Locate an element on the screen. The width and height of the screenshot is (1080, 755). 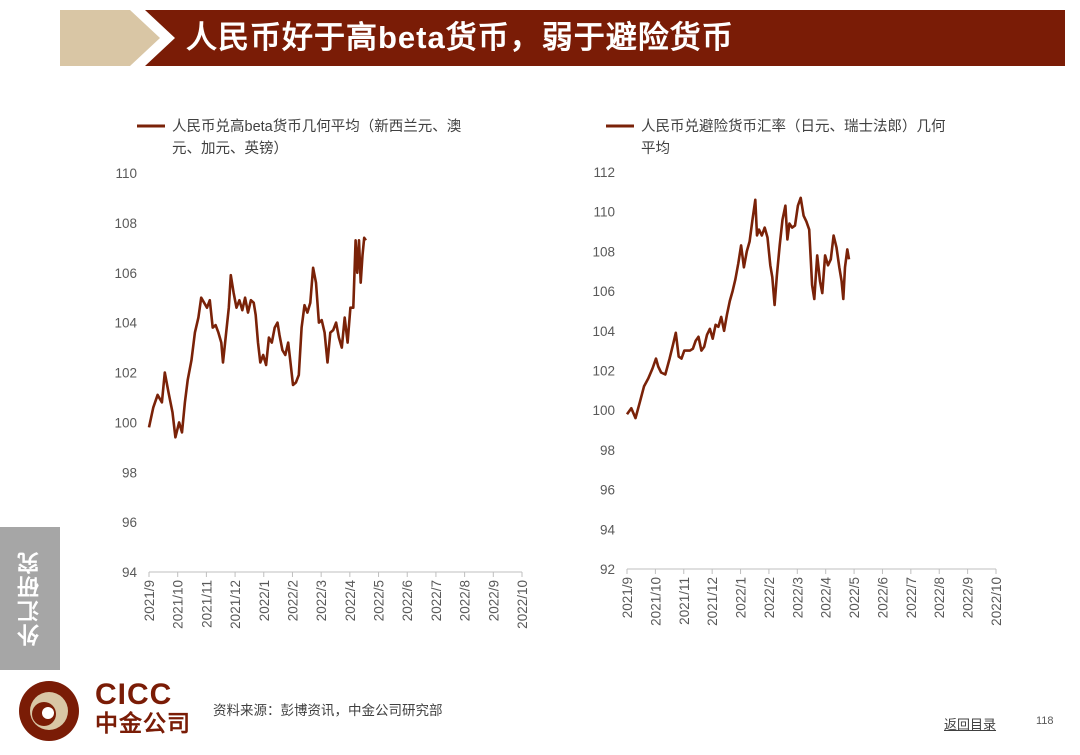
chart2-y-tick-label: 112 is located at coordinates (604, 172).